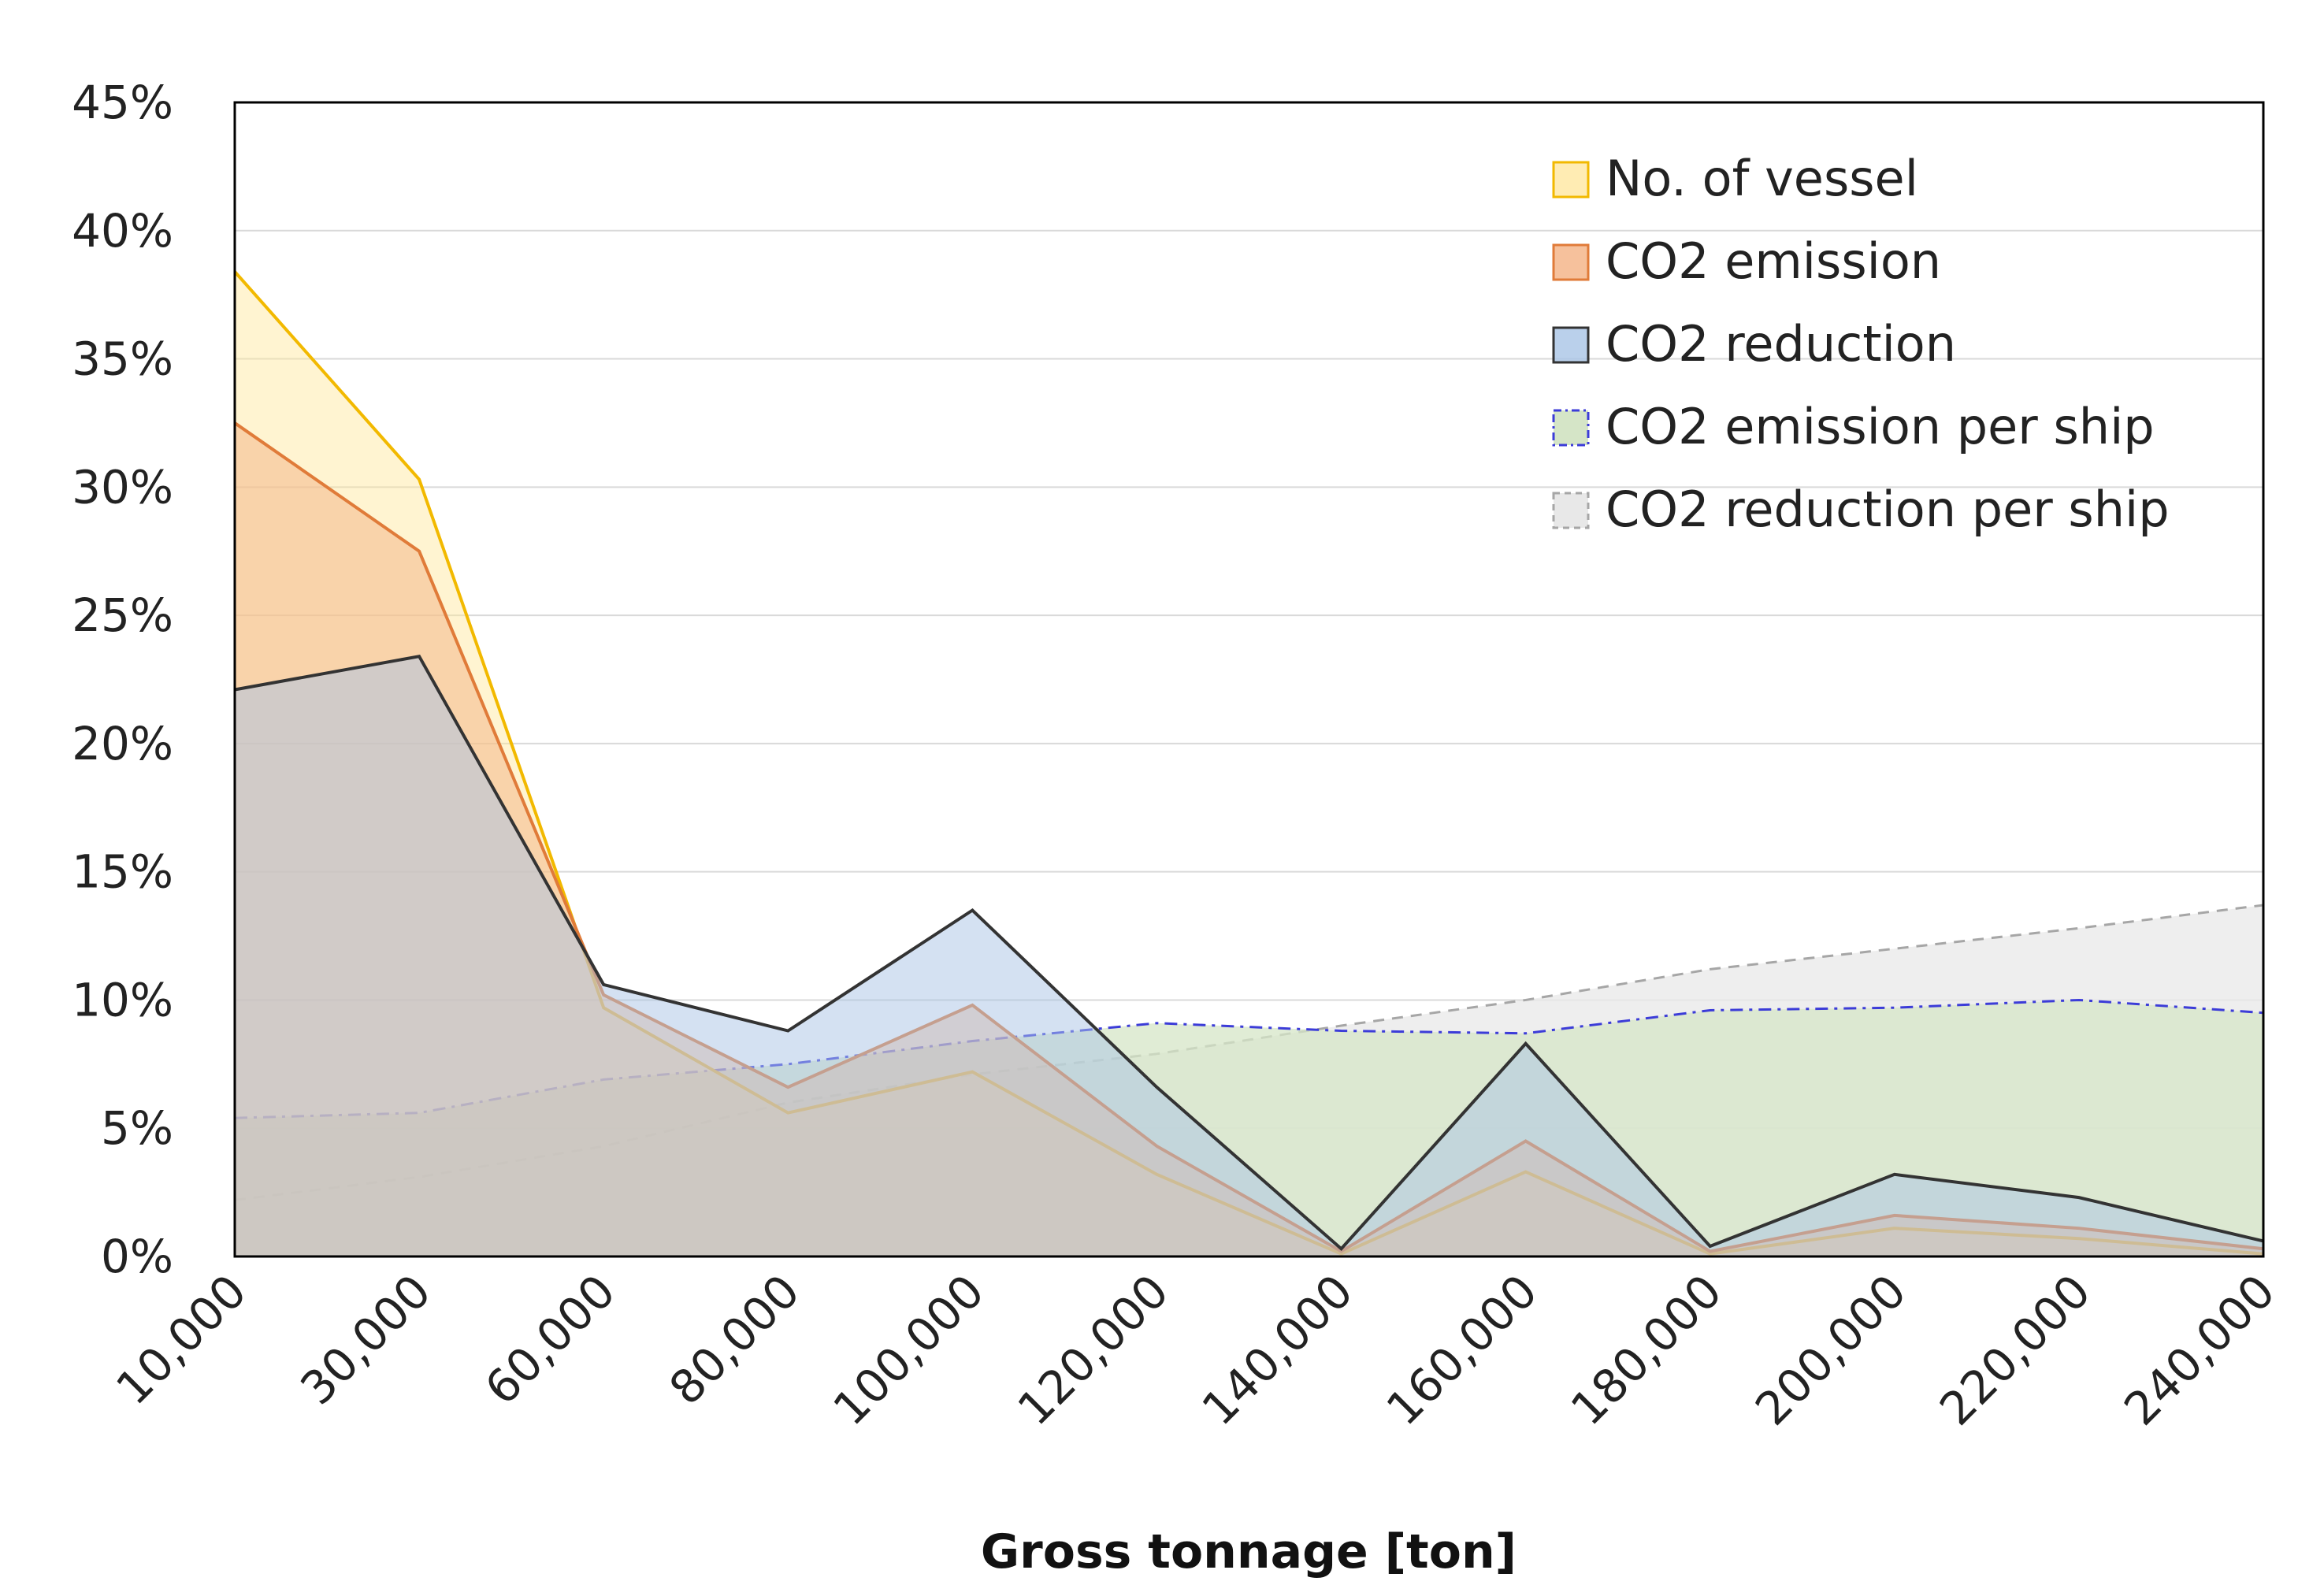  What do you see at coordinates (1093, 1350) in the screenshot?
I see `x-tick-label: 120,000` at bounding box center [1093, 1350].